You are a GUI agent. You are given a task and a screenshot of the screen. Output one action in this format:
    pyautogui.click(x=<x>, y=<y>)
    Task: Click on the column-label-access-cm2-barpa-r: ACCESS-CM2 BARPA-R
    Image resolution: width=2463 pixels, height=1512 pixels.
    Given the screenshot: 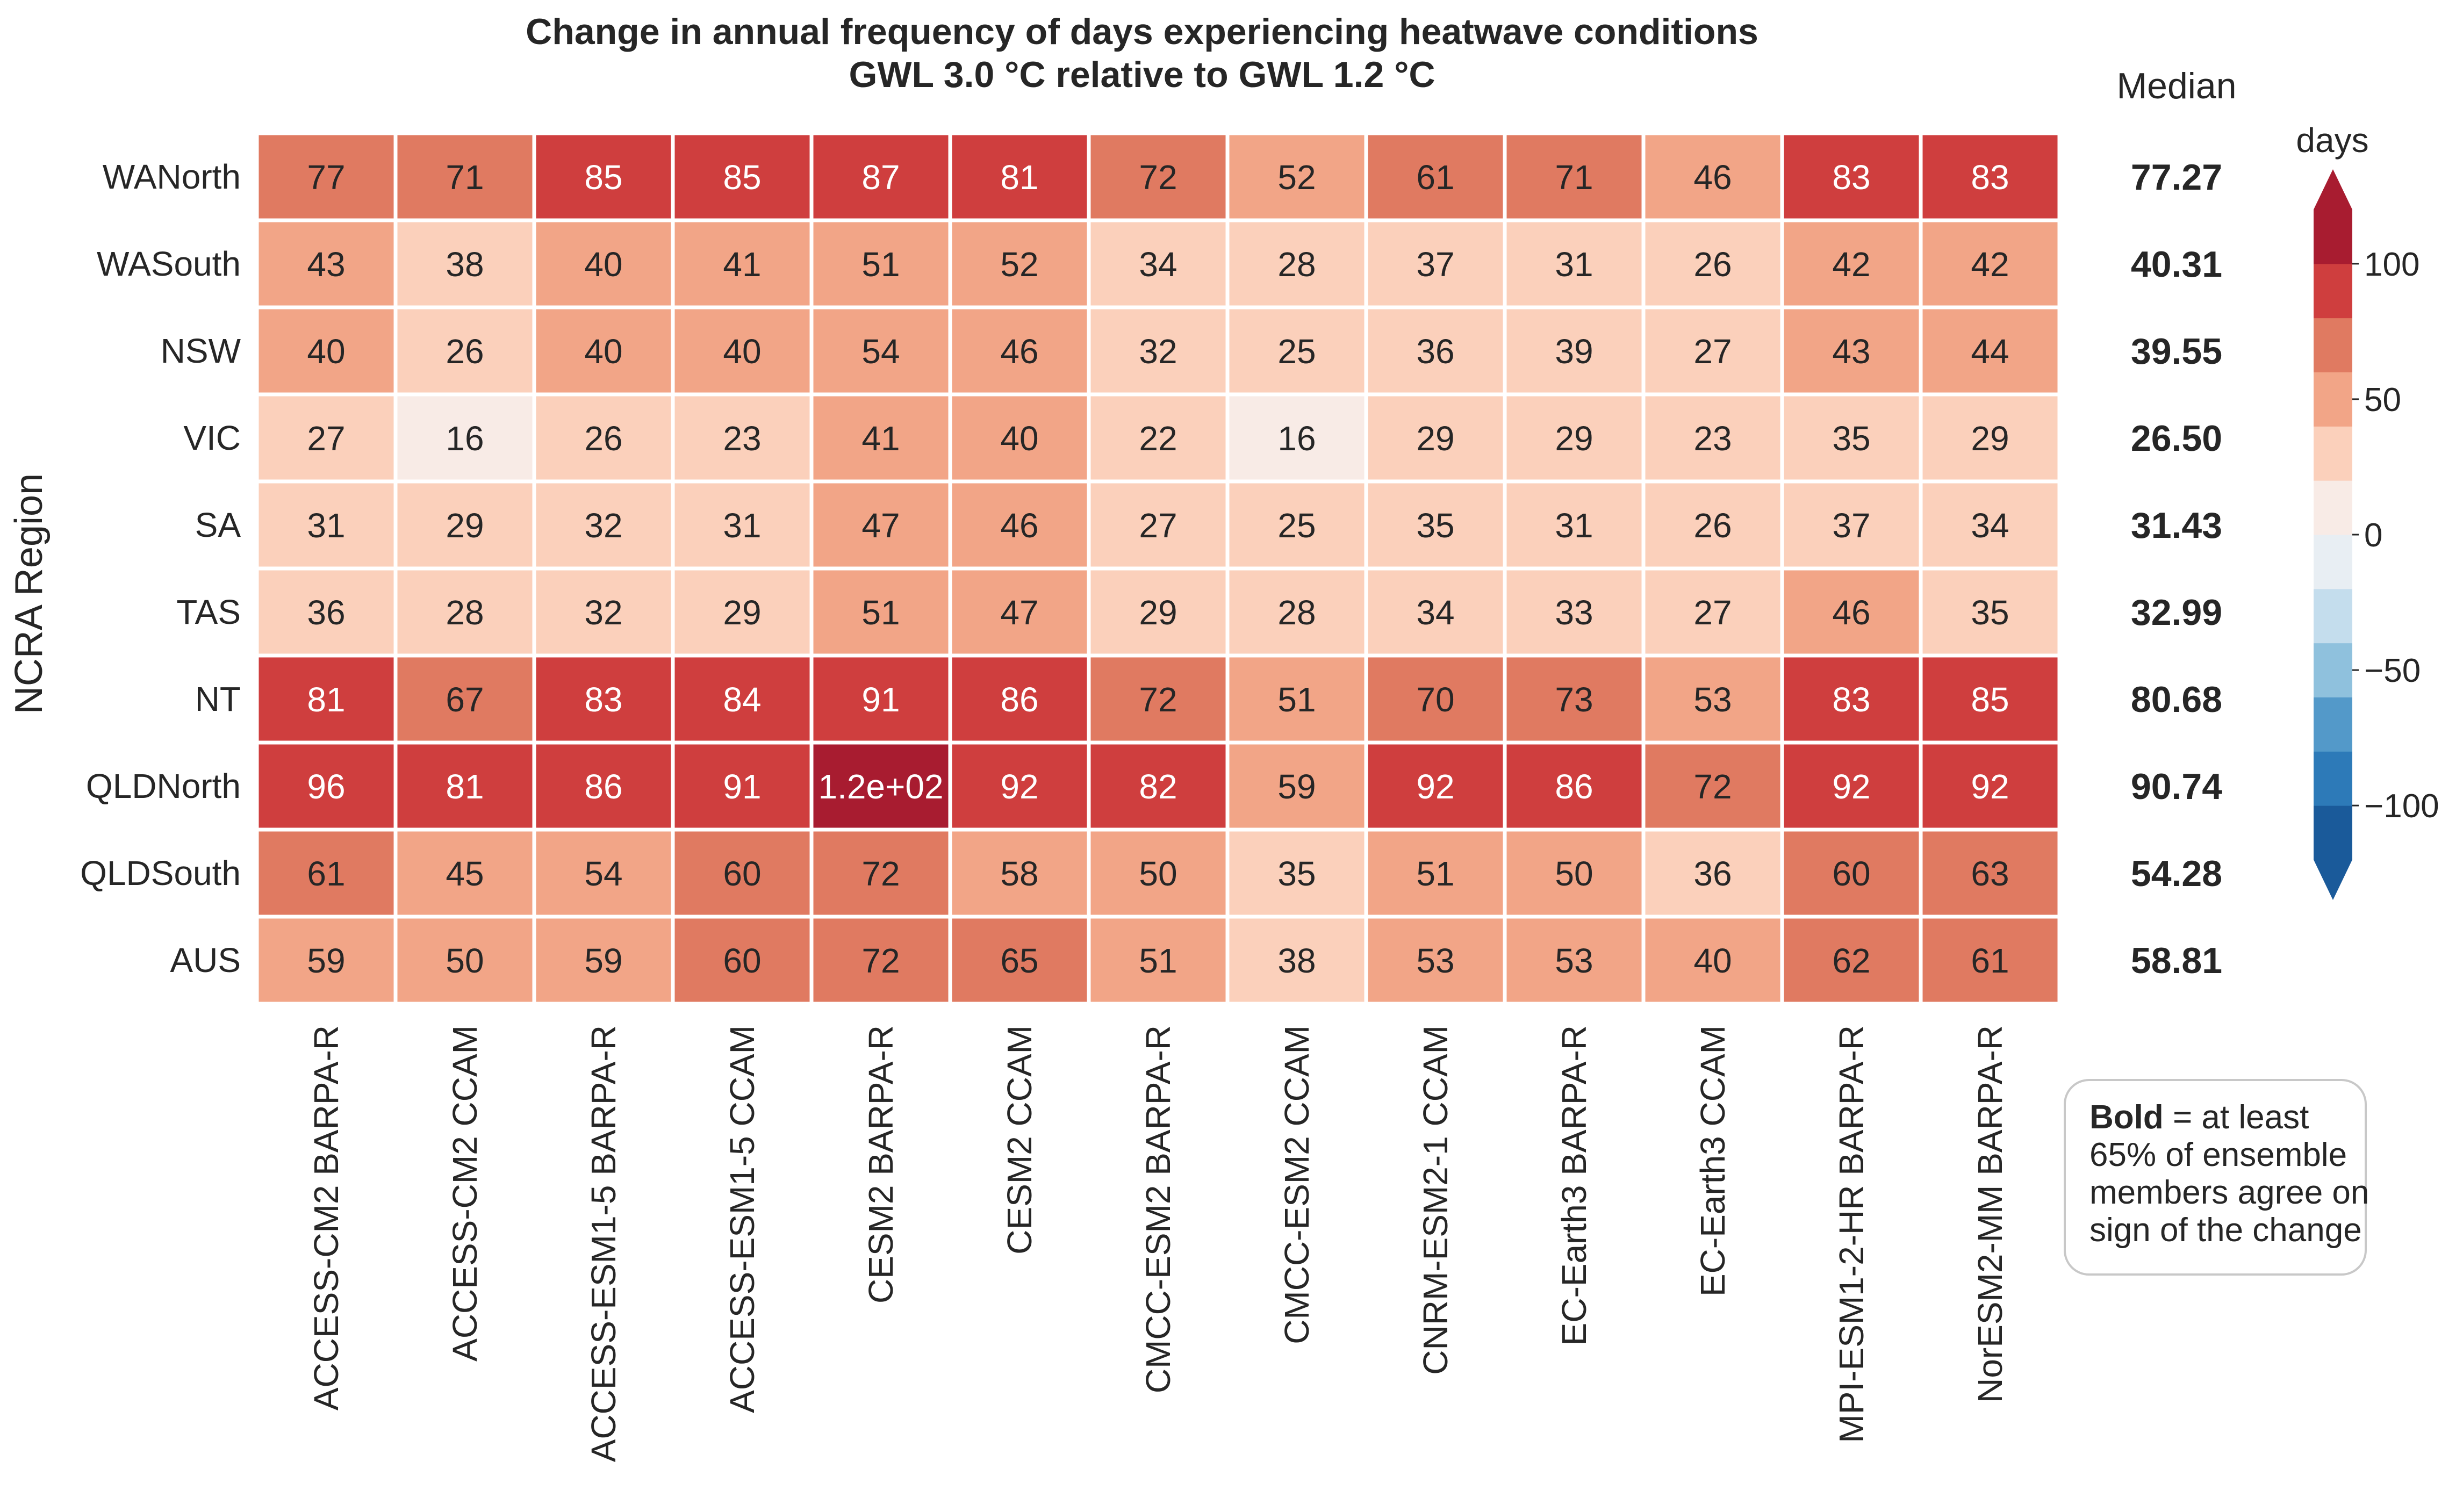 What is the action you would take?
    pyautogui.click(x=326, y=1217)
    